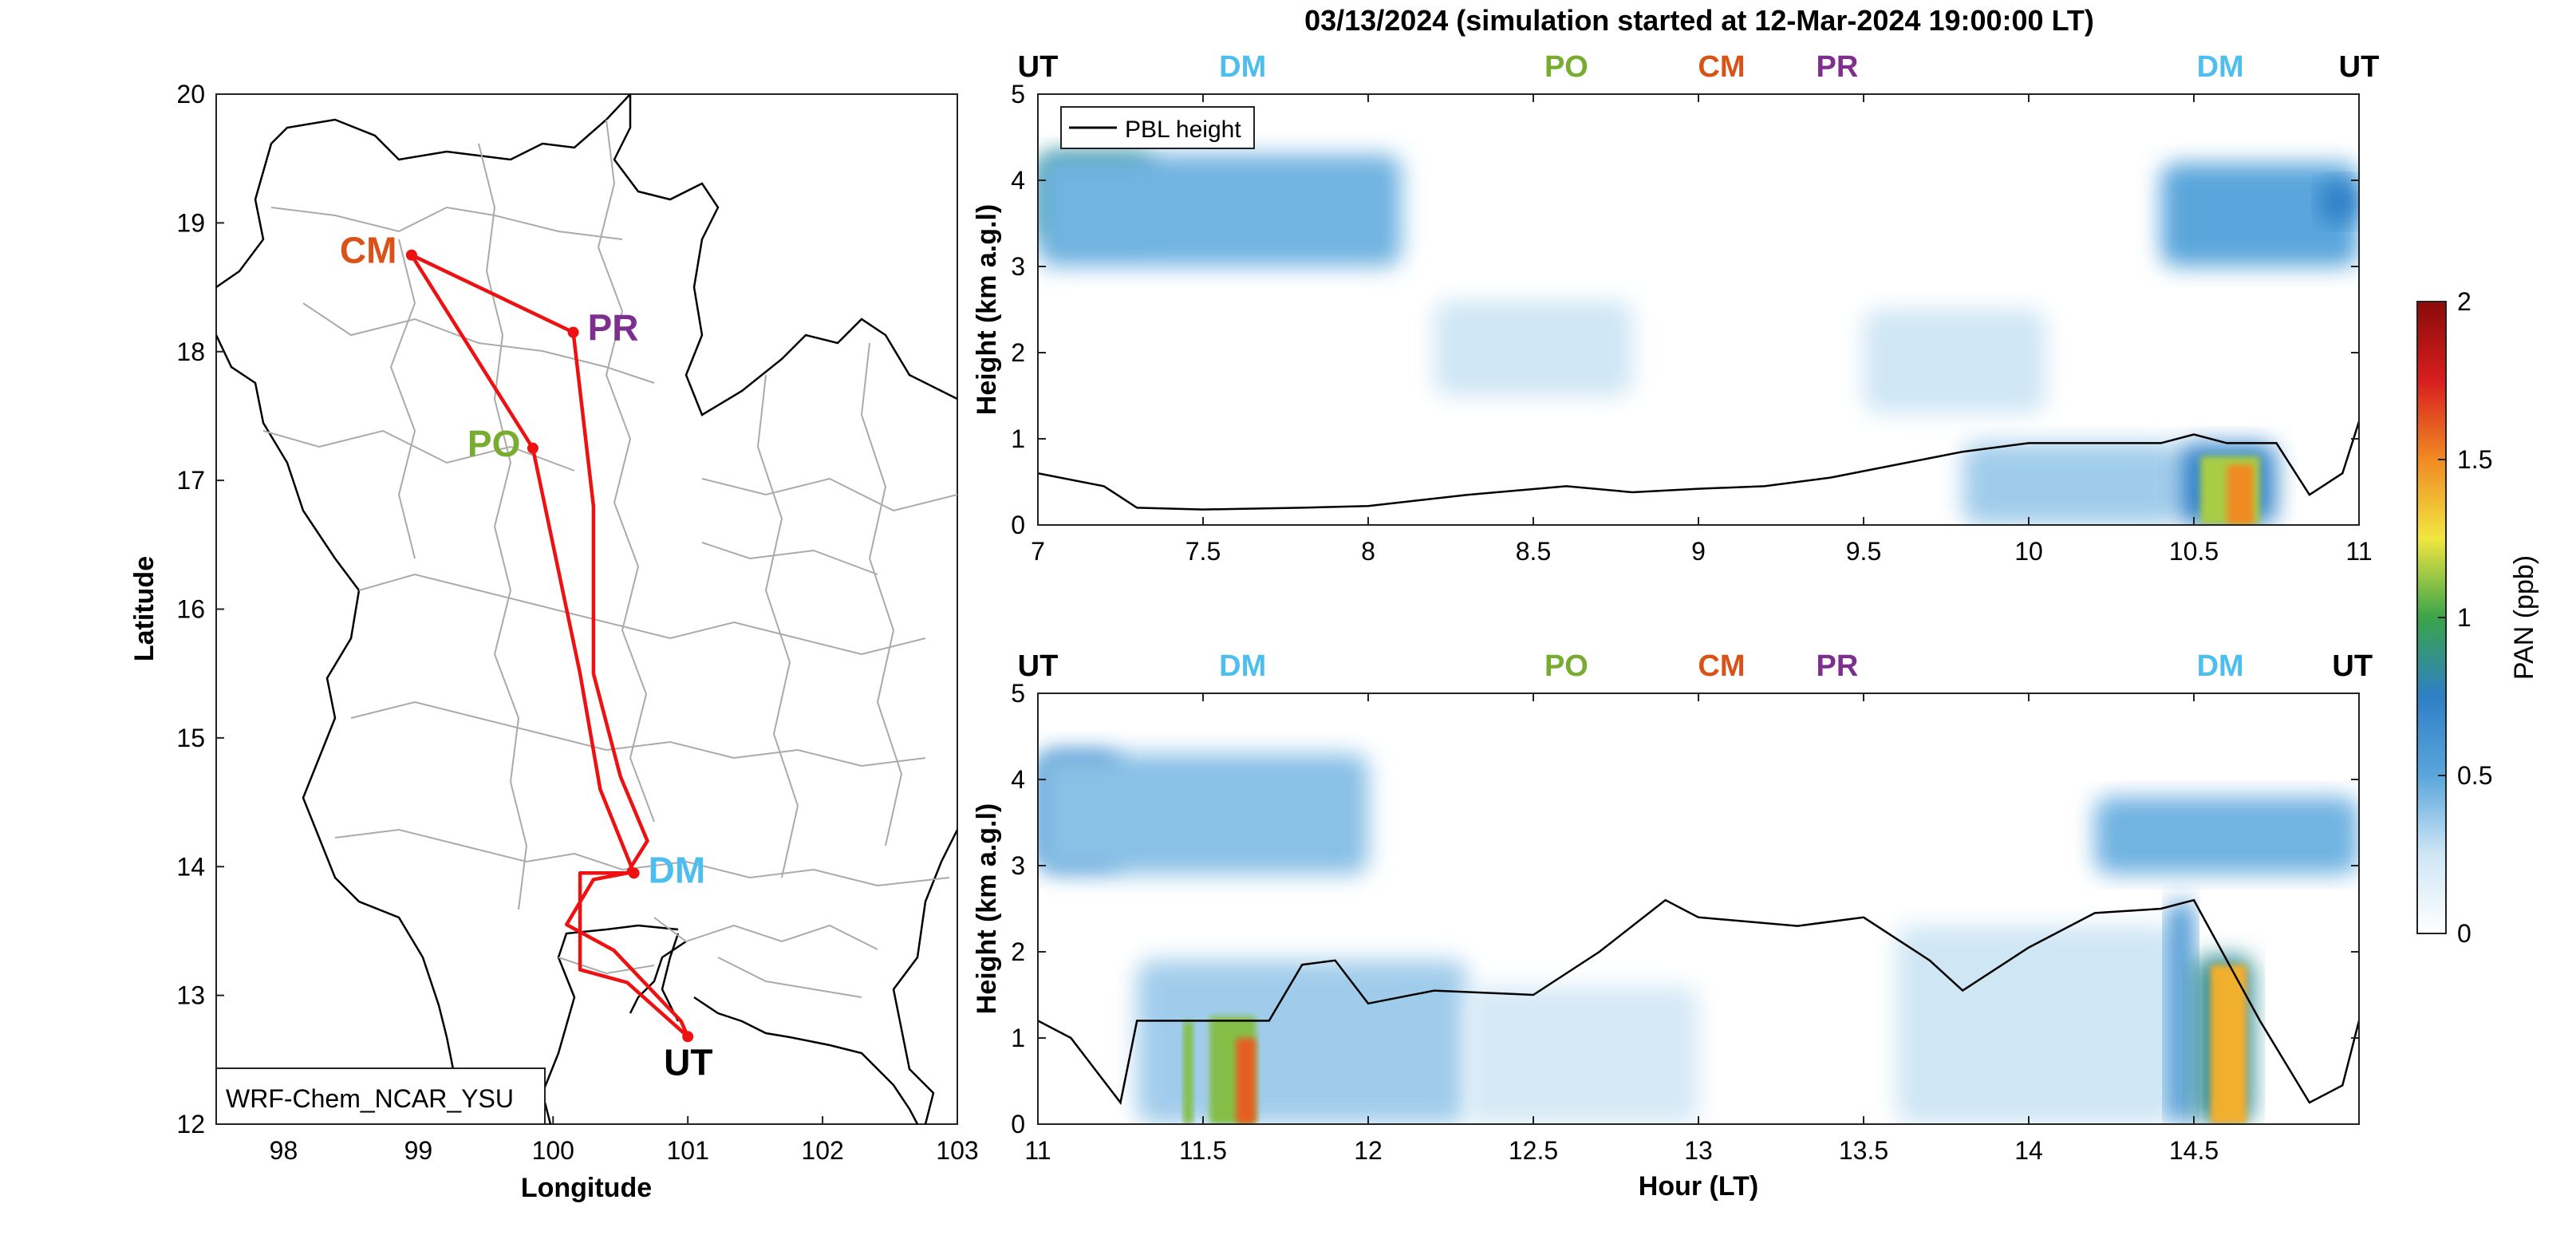 The height and width of the screenshot is (1247, 2576). Describe the element at coordinates (987, 310) in the screenshot. I see `top-y-label: Height (km a.g.l)` at that location.